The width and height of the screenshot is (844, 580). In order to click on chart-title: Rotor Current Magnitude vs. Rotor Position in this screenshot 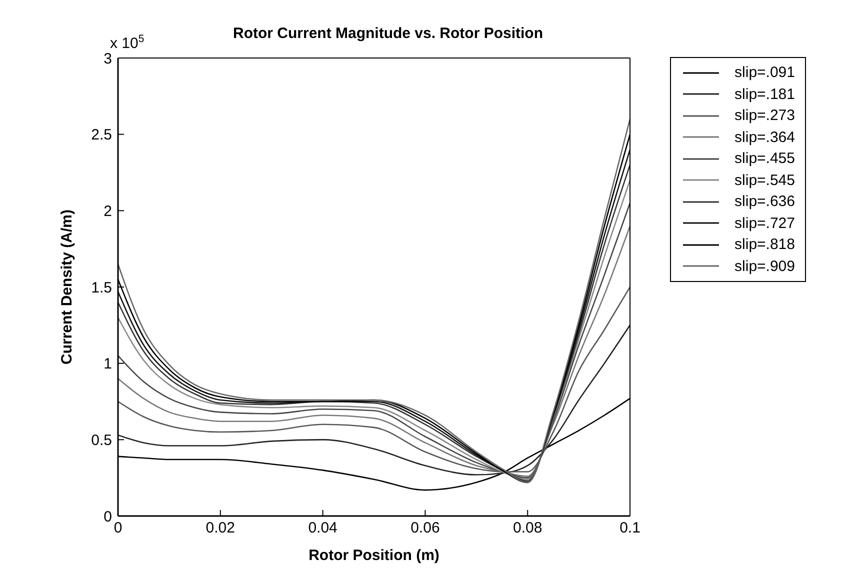, I will do `click(388, 33)`.